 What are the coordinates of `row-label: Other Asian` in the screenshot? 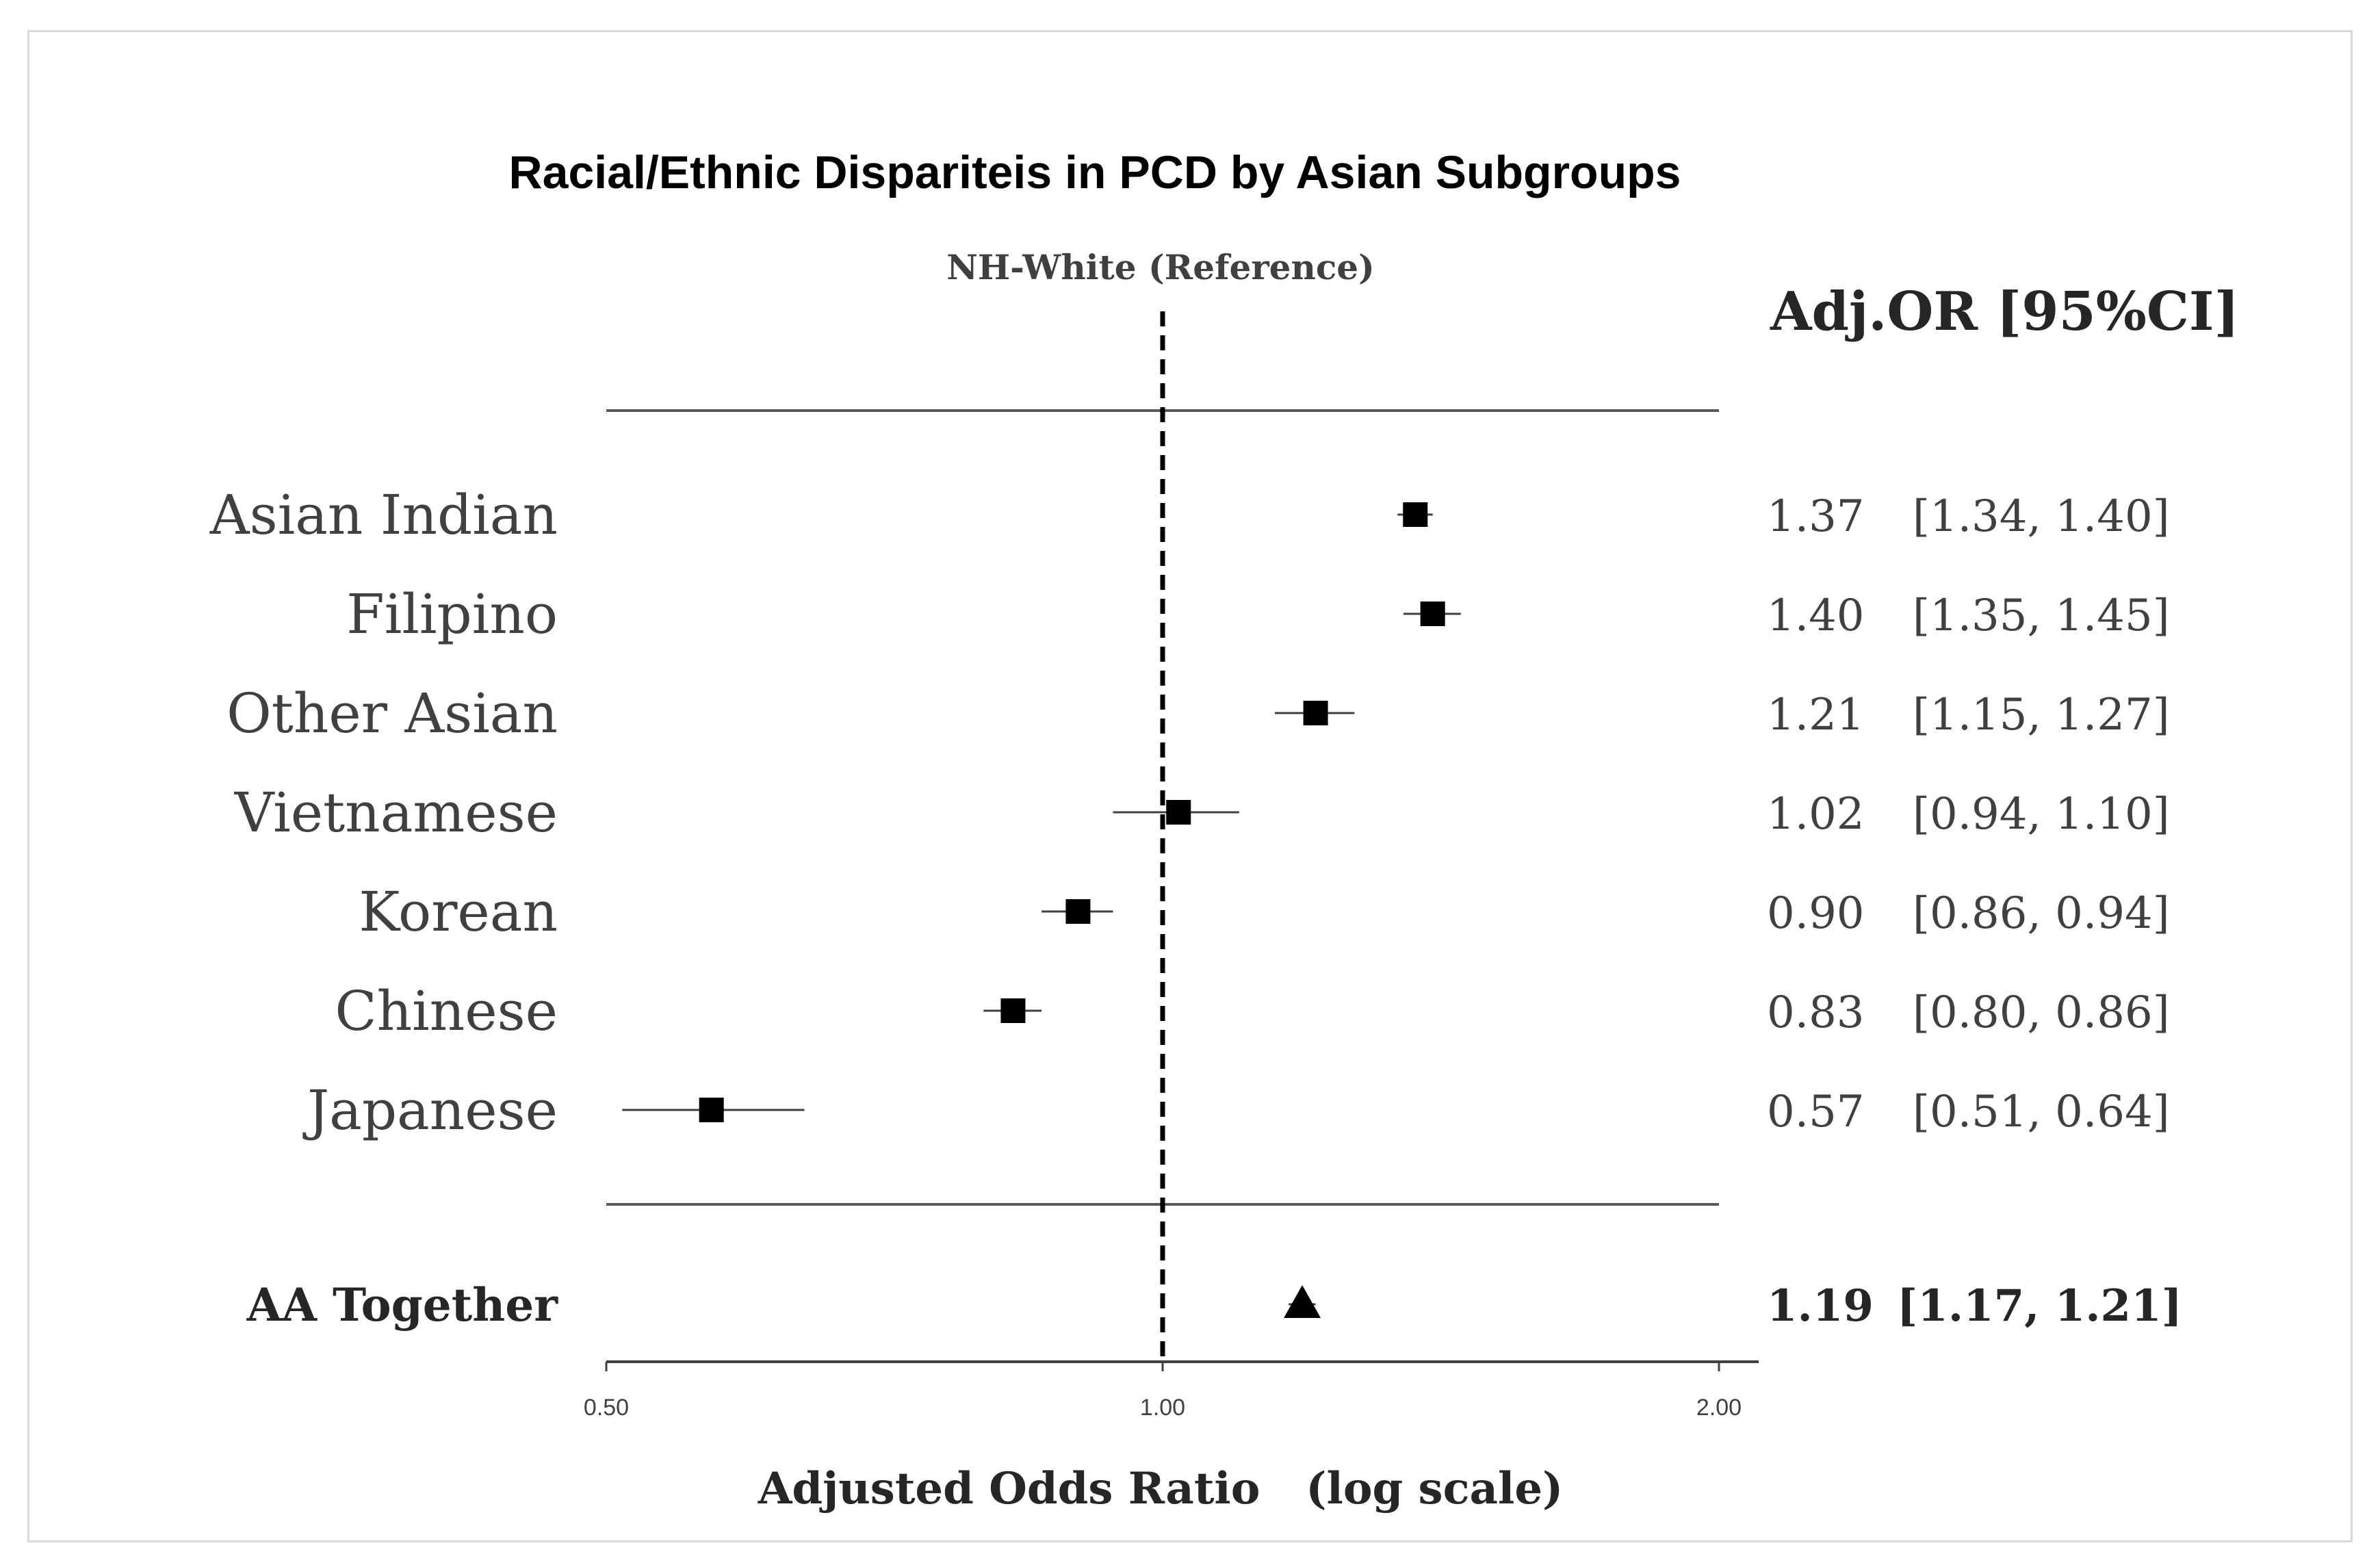 It's located at (392, 713).